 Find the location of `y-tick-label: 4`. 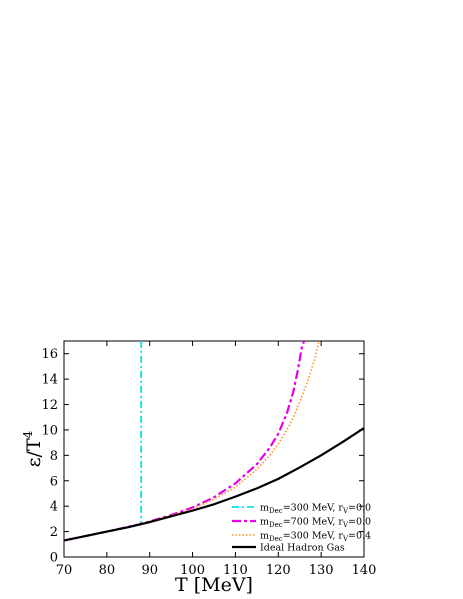

y-tick-label: 4 is located at coordinates (54, 507).